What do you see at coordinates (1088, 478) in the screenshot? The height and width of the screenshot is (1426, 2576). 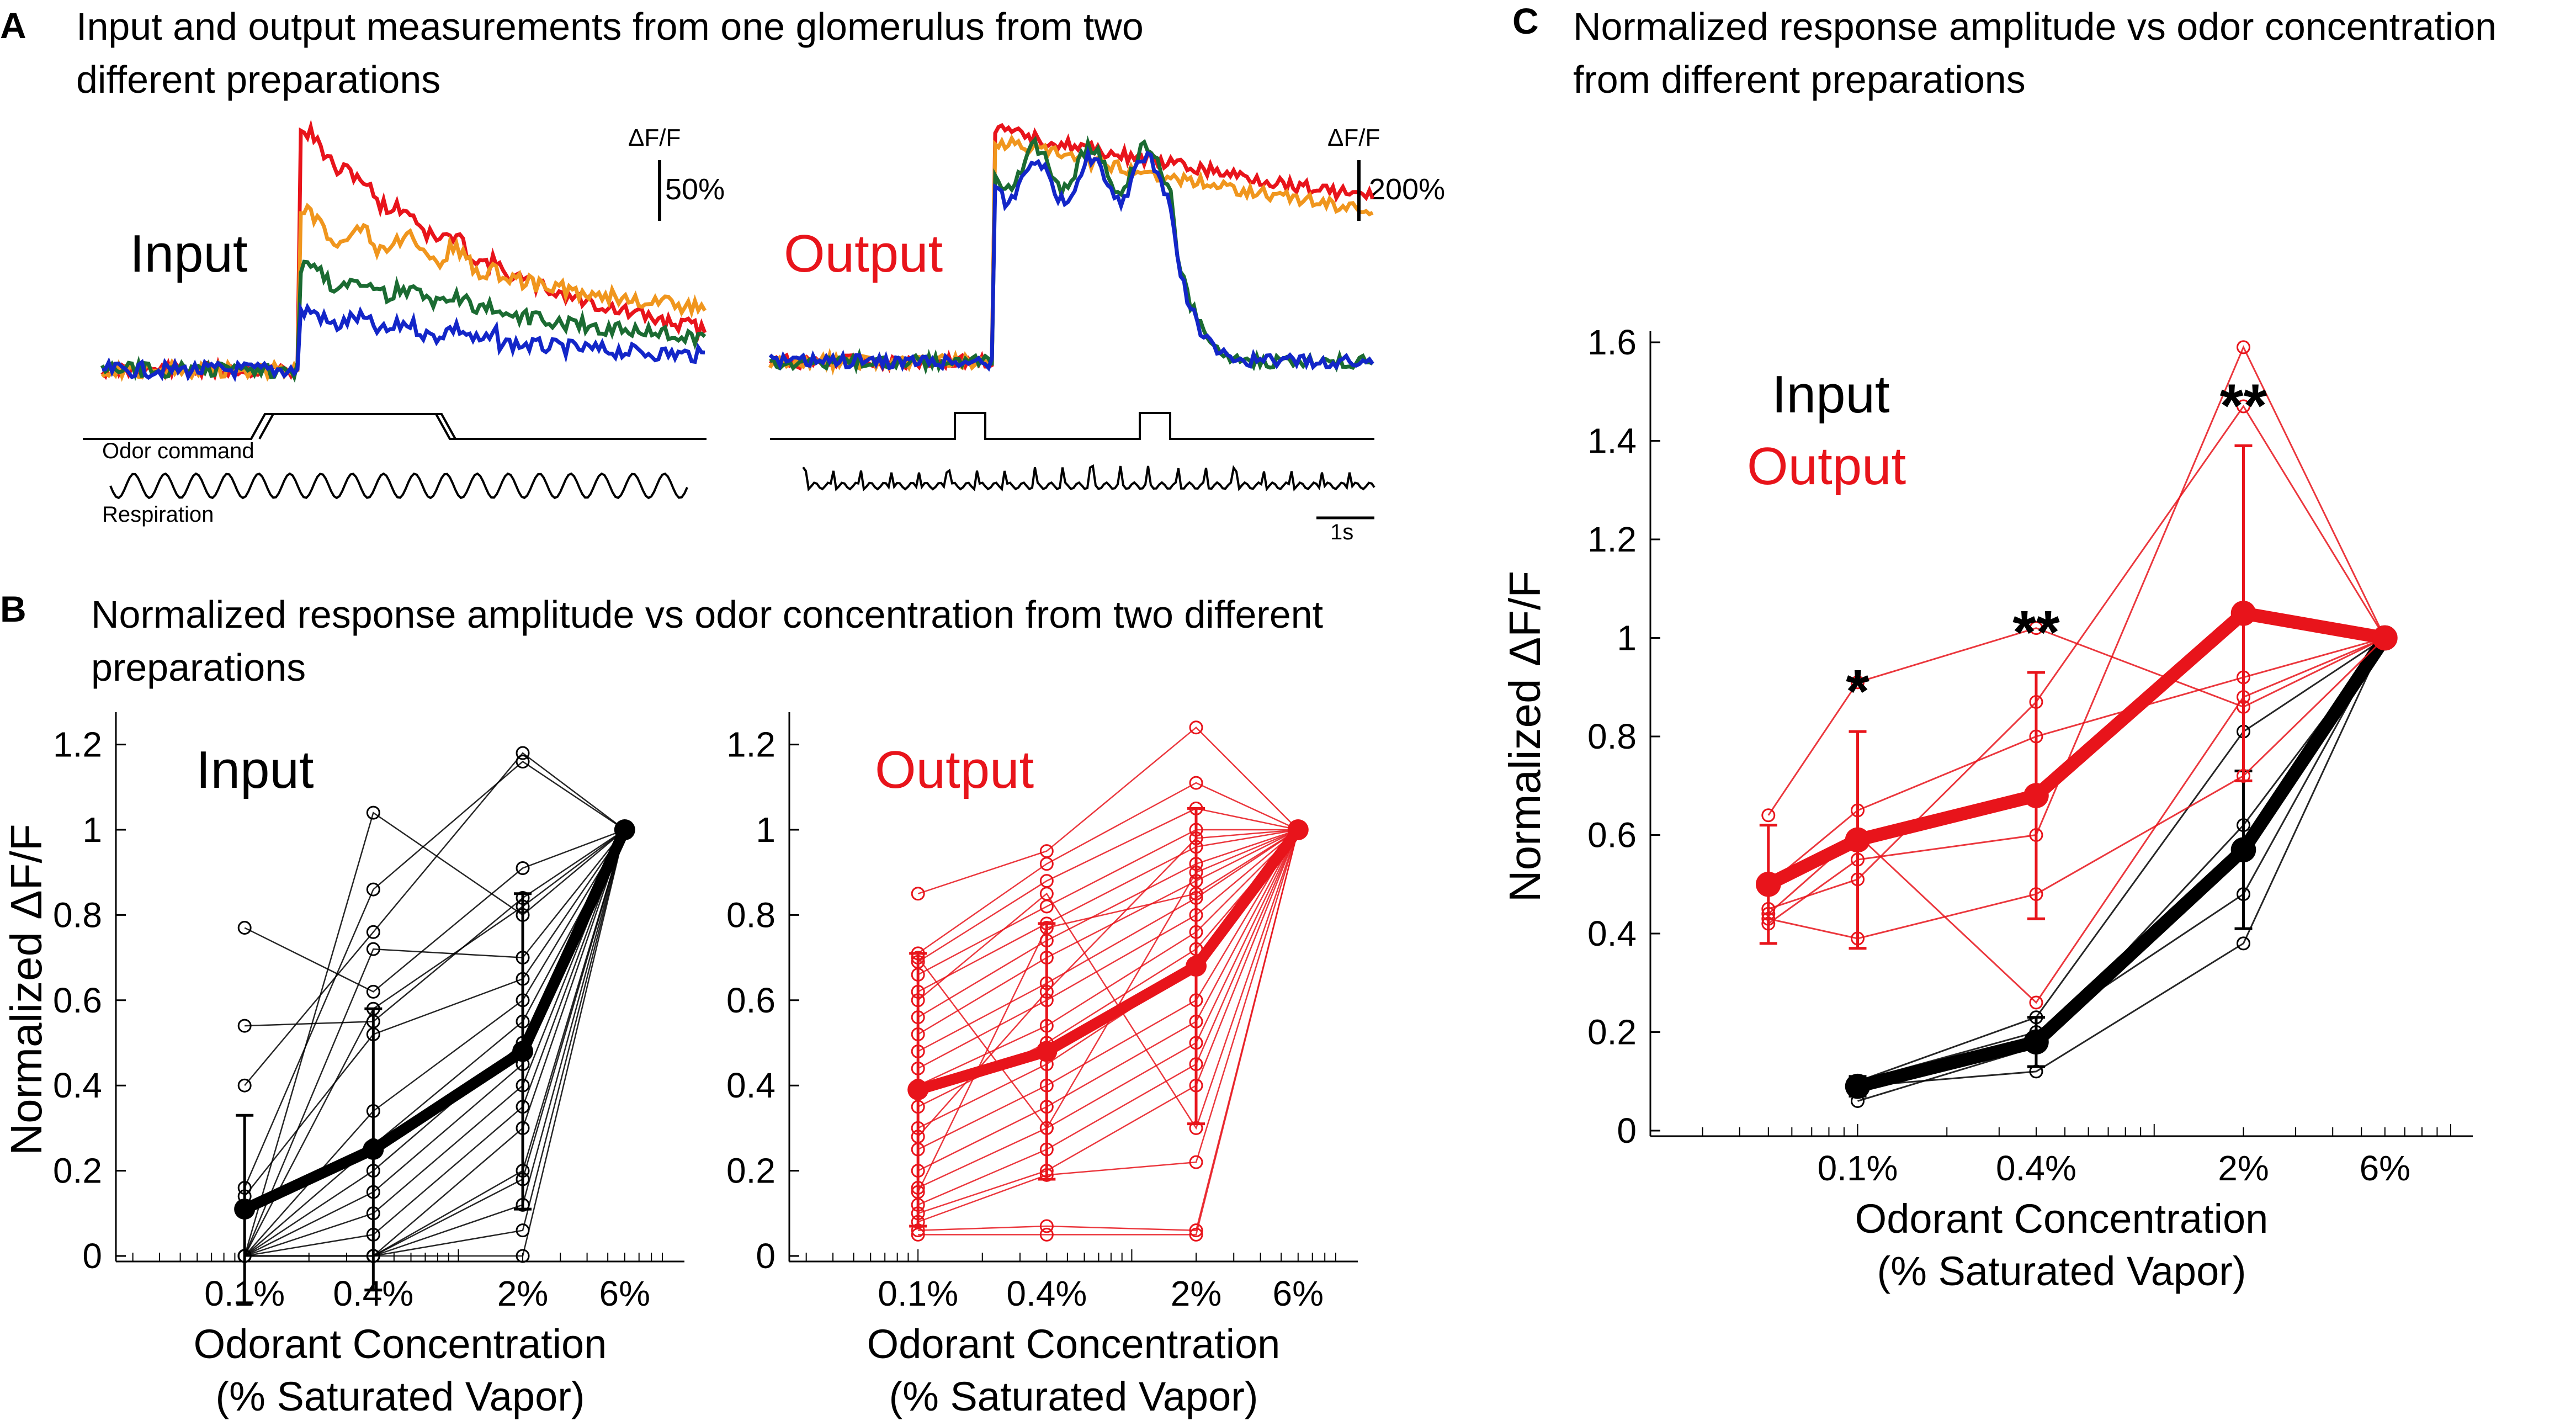 I see `output-respiration` at bounding box center [1088, 478].